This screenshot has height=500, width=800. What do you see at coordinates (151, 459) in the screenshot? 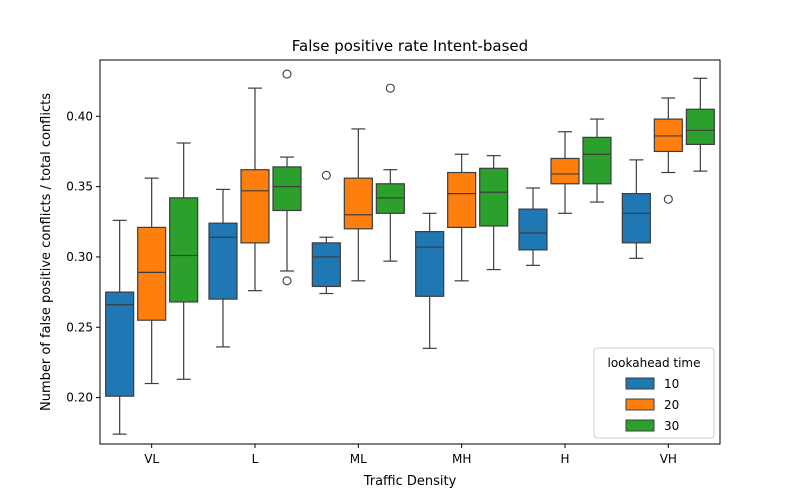
I see `x-tick-label: VL` at bounding box center [151, 459].